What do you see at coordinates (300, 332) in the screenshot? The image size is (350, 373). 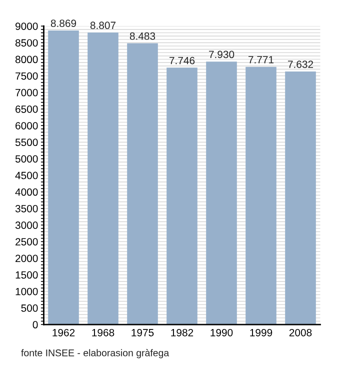 I see `x-tick-label: 2008` at bounding box center [300, 332].